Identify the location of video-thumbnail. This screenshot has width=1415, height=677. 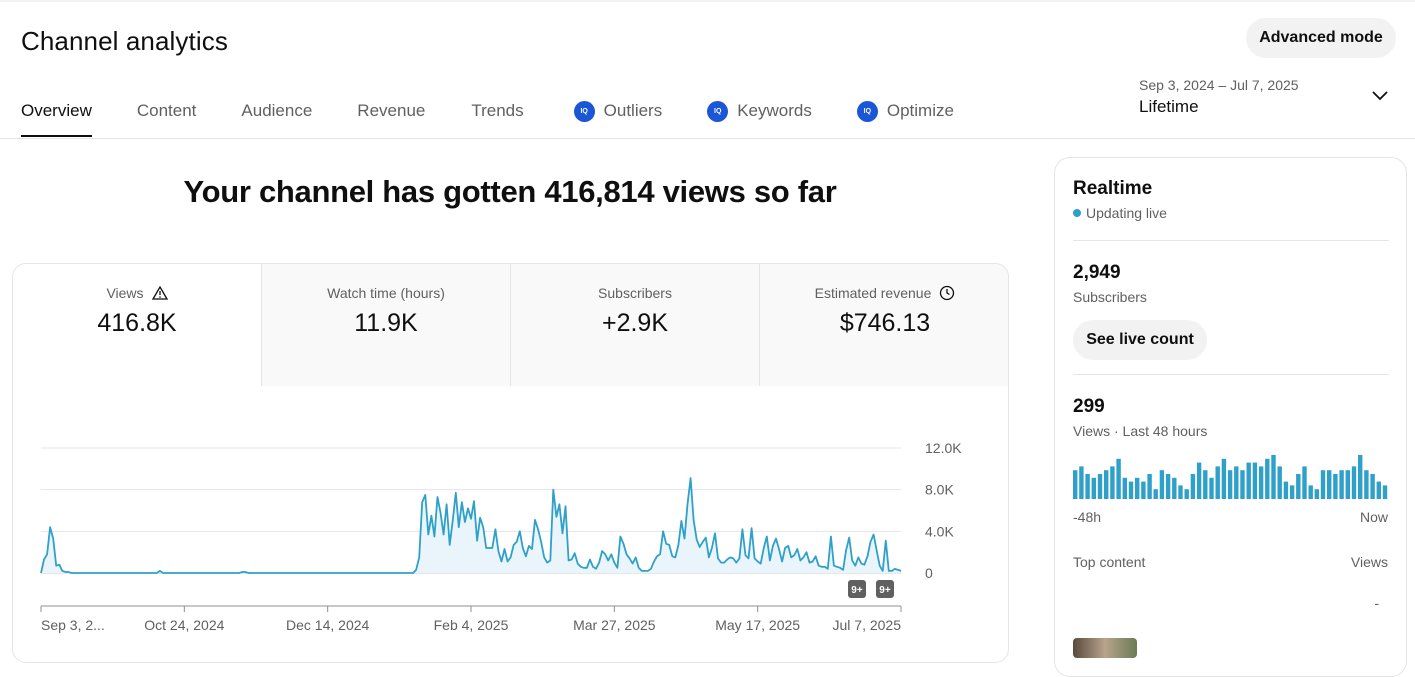
(1105, 648).